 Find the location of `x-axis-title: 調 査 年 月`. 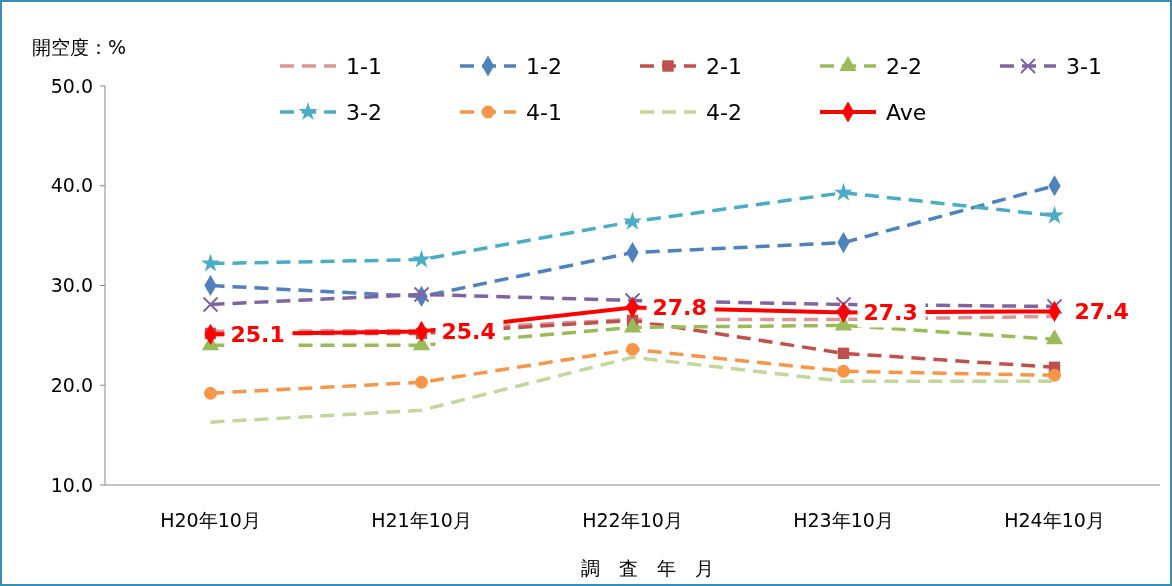

x-axis-title: 調 査 年 月 is located at coordinates (647, 568).